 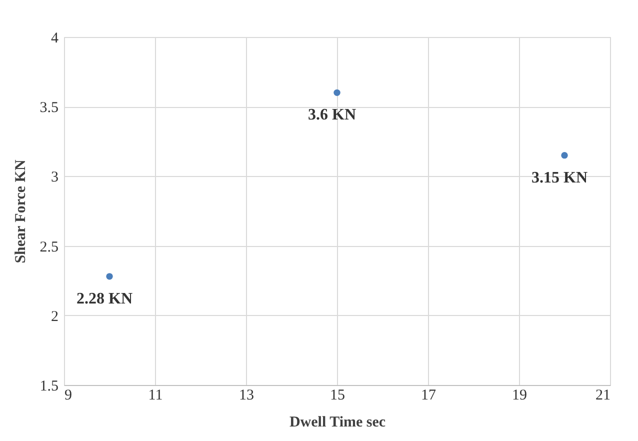 I want to click on x-tick-label: 21, so click(x=603, y=396).